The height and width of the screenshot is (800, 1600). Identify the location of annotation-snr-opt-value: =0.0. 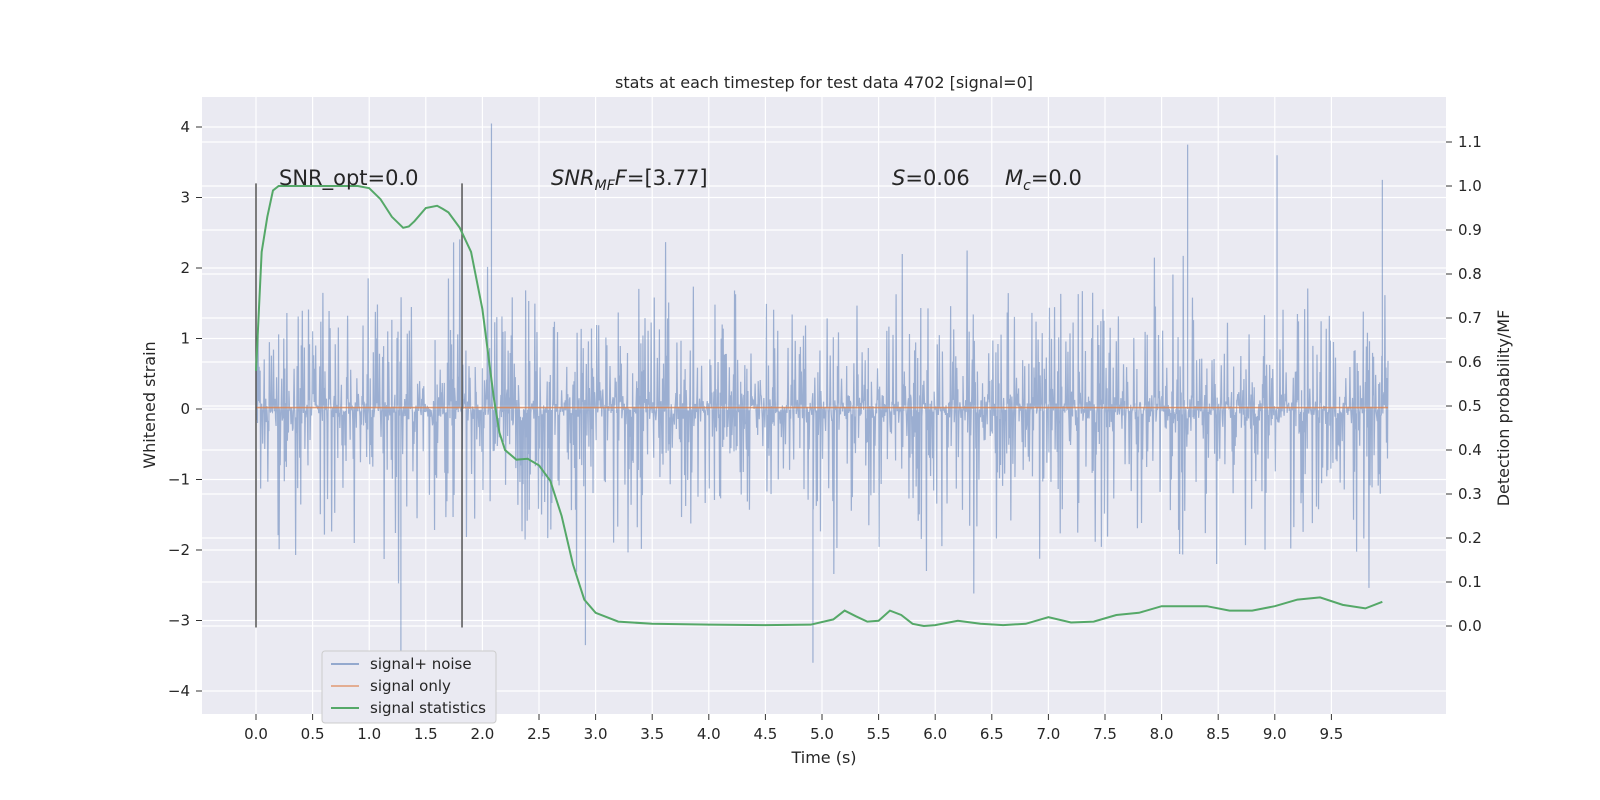
(393, 178).